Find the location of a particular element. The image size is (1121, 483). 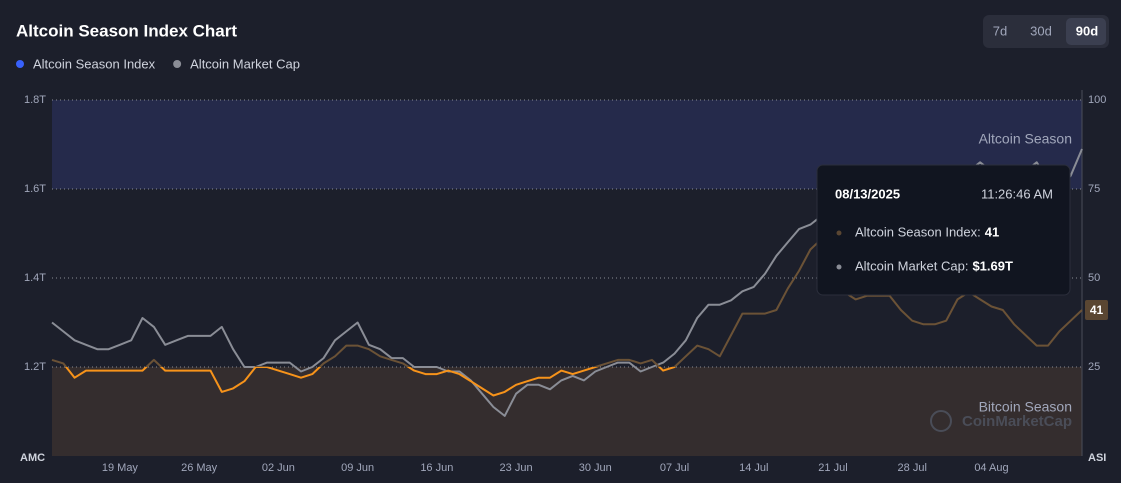

tooltip-value: $1.69T is located at coordinates (992, 265).